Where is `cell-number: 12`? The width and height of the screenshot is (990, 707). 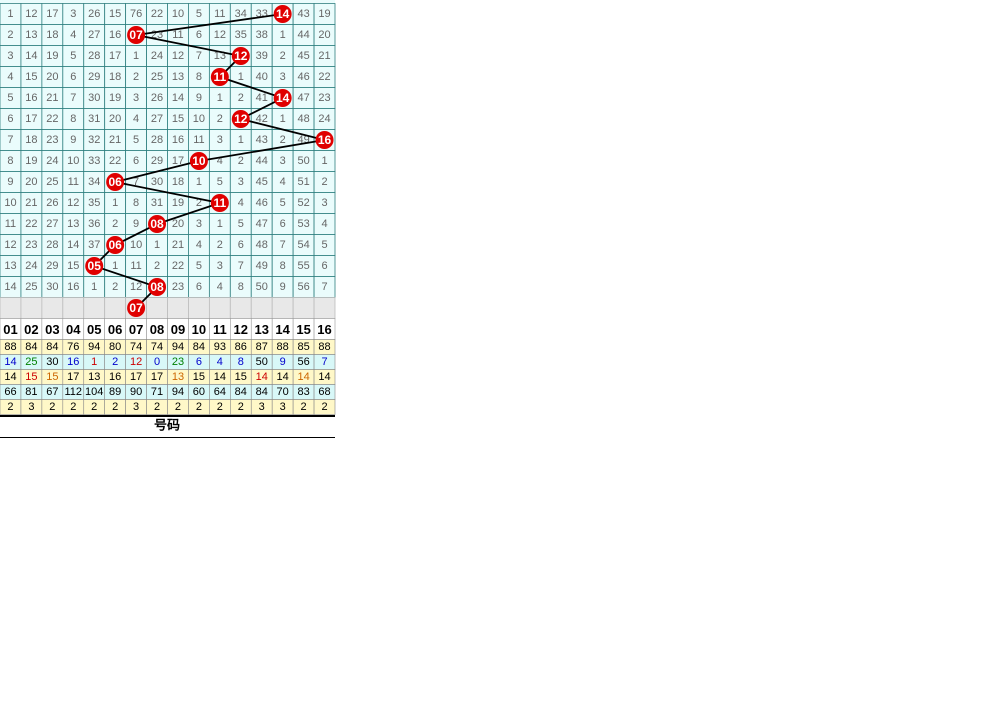
cell-number: 12 is located at coordinates (31, 14).